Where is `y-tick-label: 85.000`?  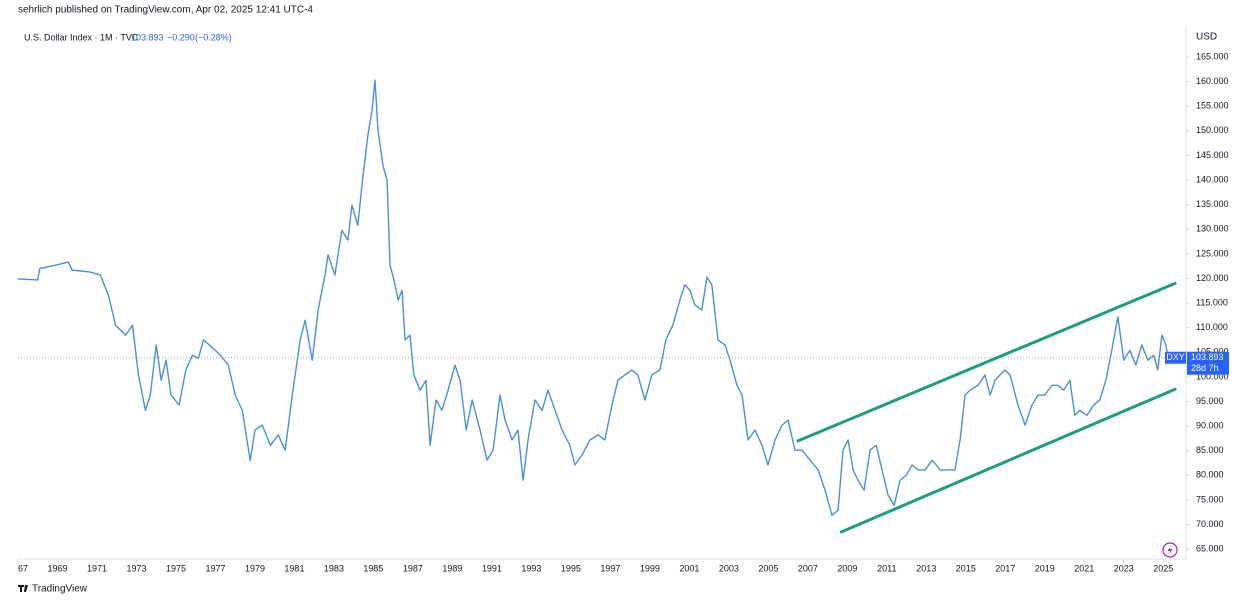 y-tick-label: 85.000 is located at coordinates (1210, 450).